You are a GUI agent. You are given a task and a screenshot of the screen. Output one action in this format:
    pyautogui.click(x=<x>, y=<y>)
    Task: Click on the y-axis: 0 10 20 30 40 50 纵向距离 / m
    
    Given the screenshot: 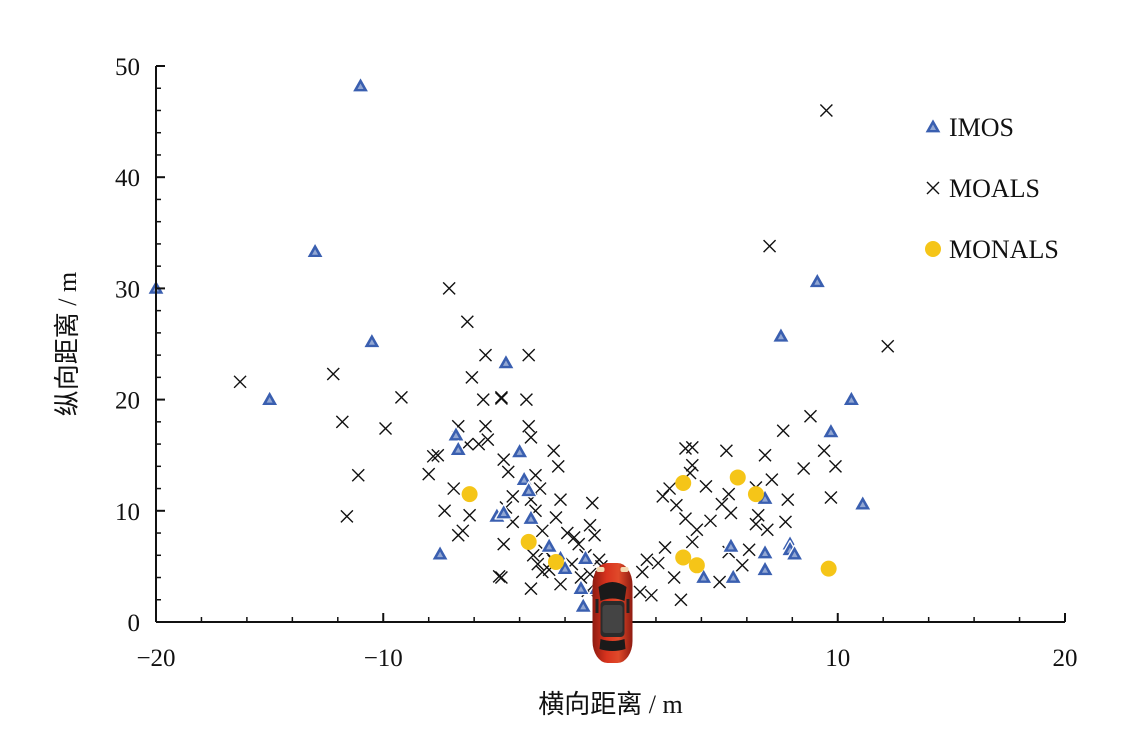 What is the action you would take?
    pyautogui.click(x=109, y=345)
    